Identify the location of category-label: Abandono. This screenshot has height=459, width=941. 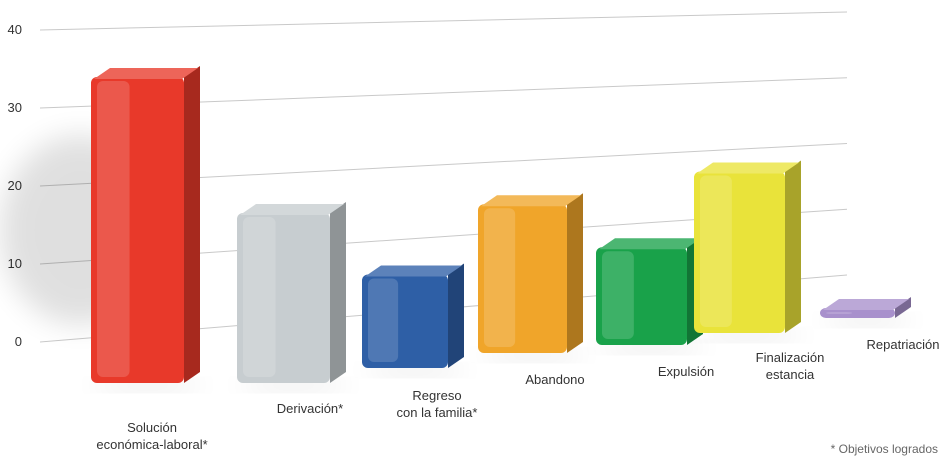
(554, 379).